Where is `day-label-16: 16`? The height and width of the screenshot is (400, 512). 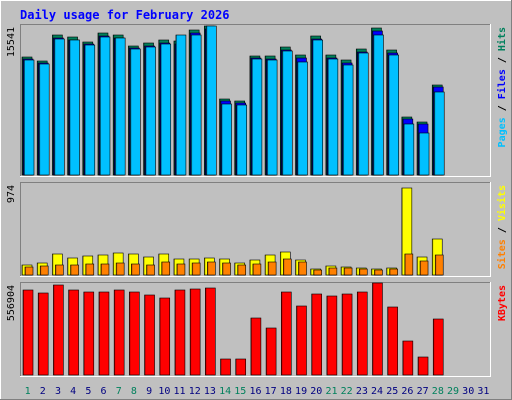 day-label-16: 16 is located at coordinates (255, 391).